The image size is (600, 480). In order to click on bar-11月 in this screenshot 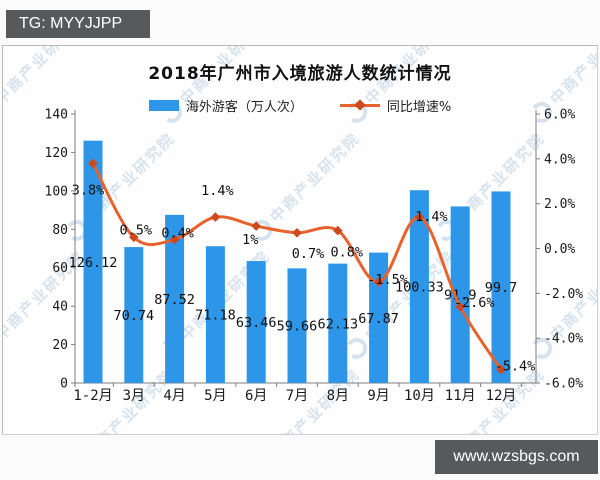, I will do `click(460, 294)`.